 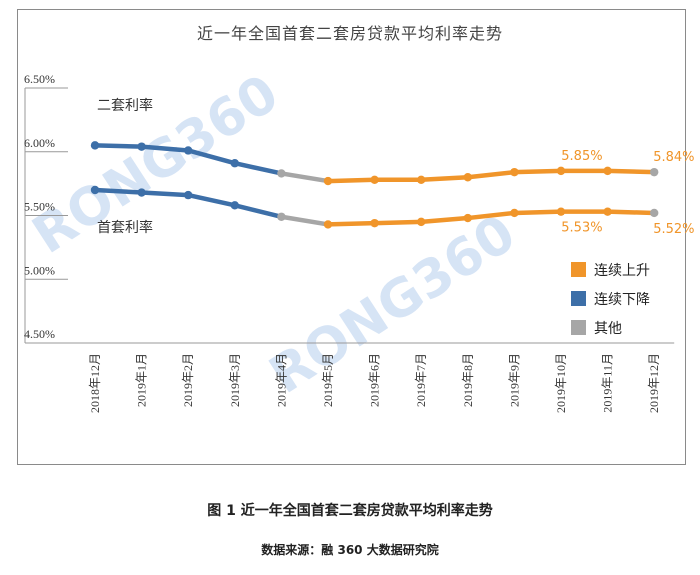 What do you see at coordinates (39, 207) in the screenshot?
I see `y-tick-label: 5.50%` at bounding box center [39, 207].